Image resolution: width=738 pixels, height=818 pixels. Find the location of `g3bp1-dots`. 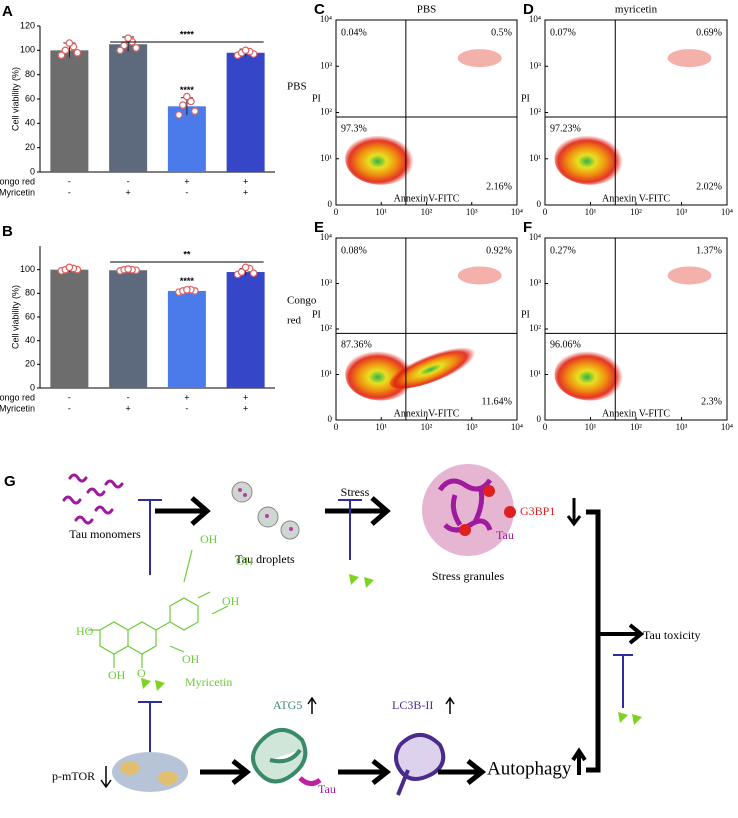

g3bp1-dots is located at coordinates (487, 510).